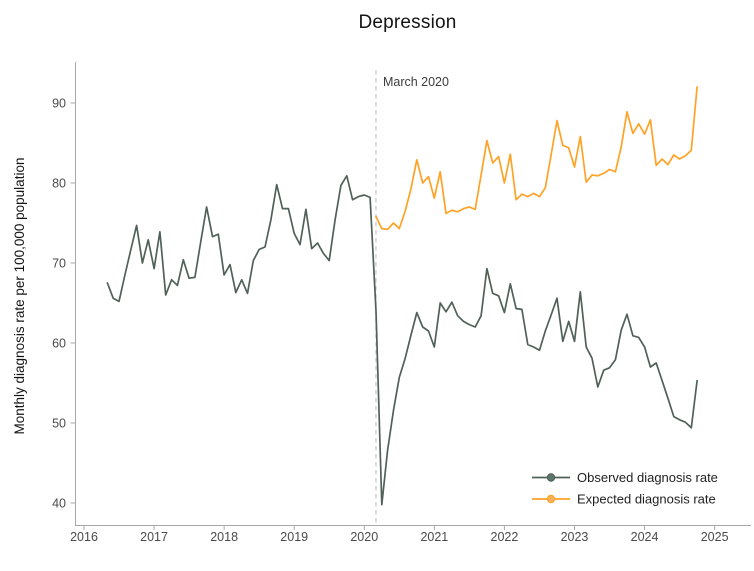  What do you see at coordinates (64, 303) in the screenshot?
I see `y-axis-ticks: 40 50 60 70 80 90` at bounding box center [64, 303].